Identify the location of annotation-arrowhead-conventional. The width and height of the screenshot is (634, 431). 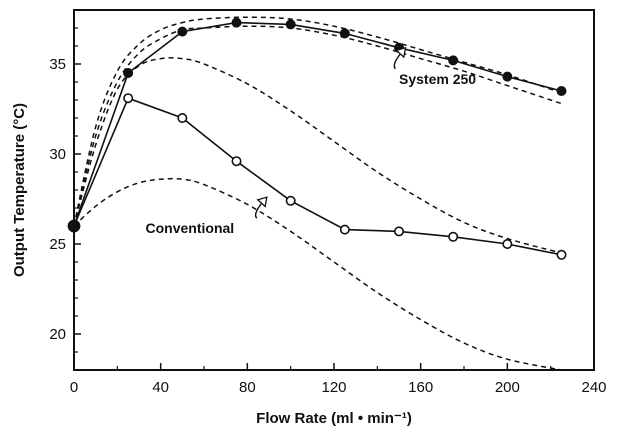
(262, 202).